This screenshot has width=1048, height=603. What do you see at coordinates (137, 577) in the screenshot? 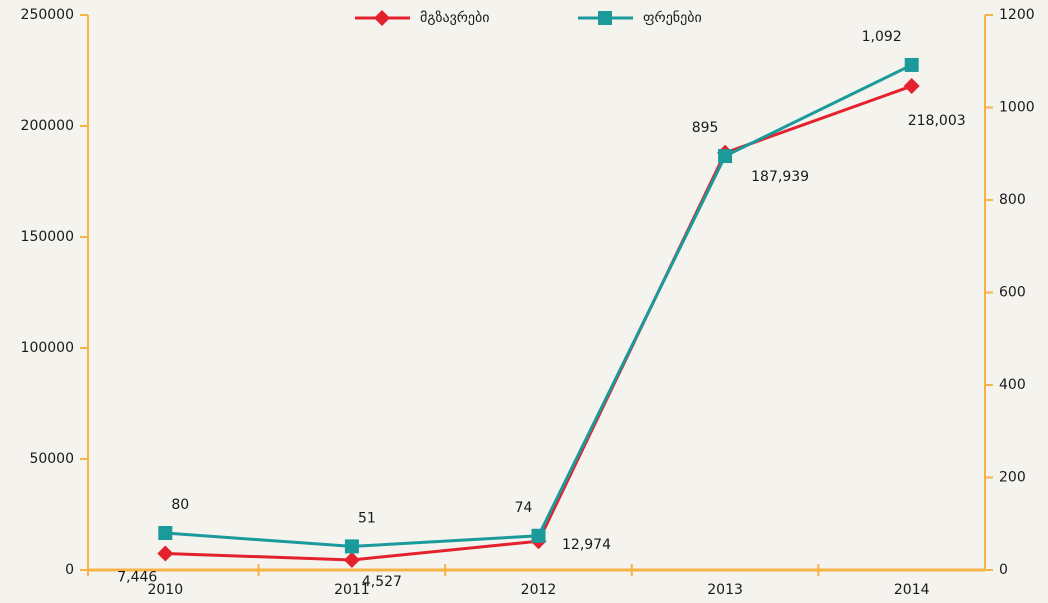
I see `data-label: 7,446` at bounding box center [137, 577].